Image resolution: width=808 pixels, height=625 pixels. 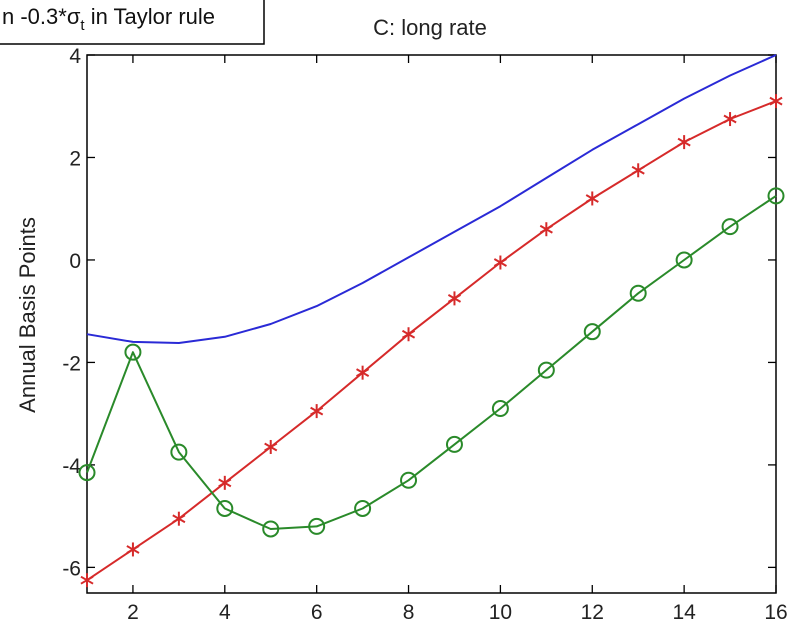 What do you see at coordinates (71, 466) in the screenshot?
I see `y-tick-label: -4` at bounding box center [71, 466].